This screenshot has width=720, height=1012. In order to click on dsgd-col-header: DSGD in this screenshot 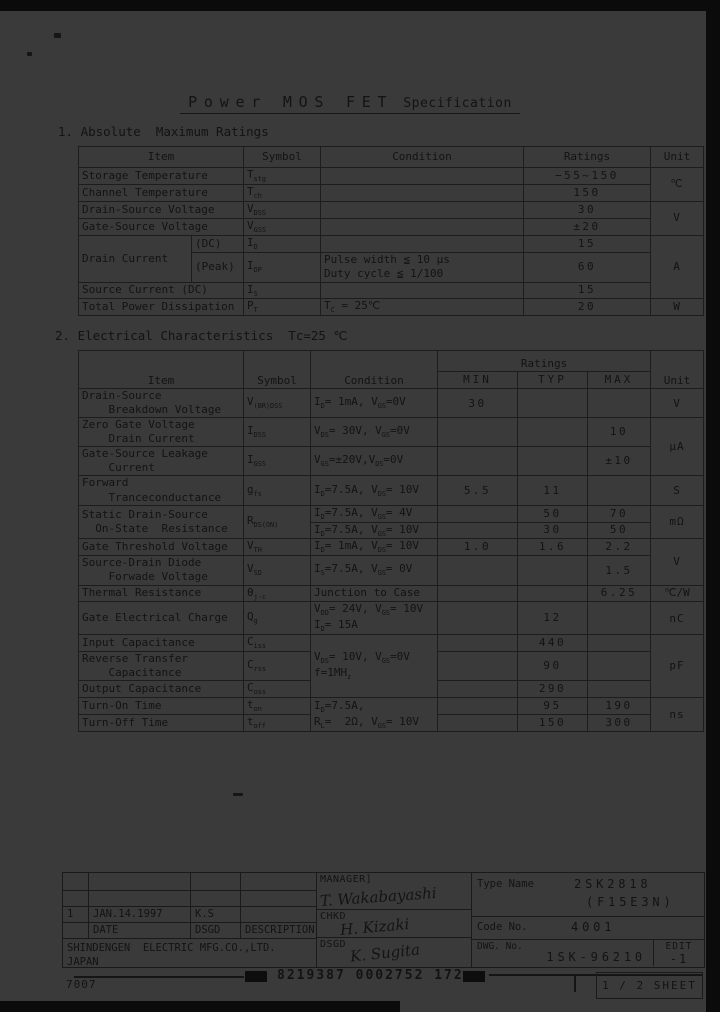, I will do `click(216, 930)`.